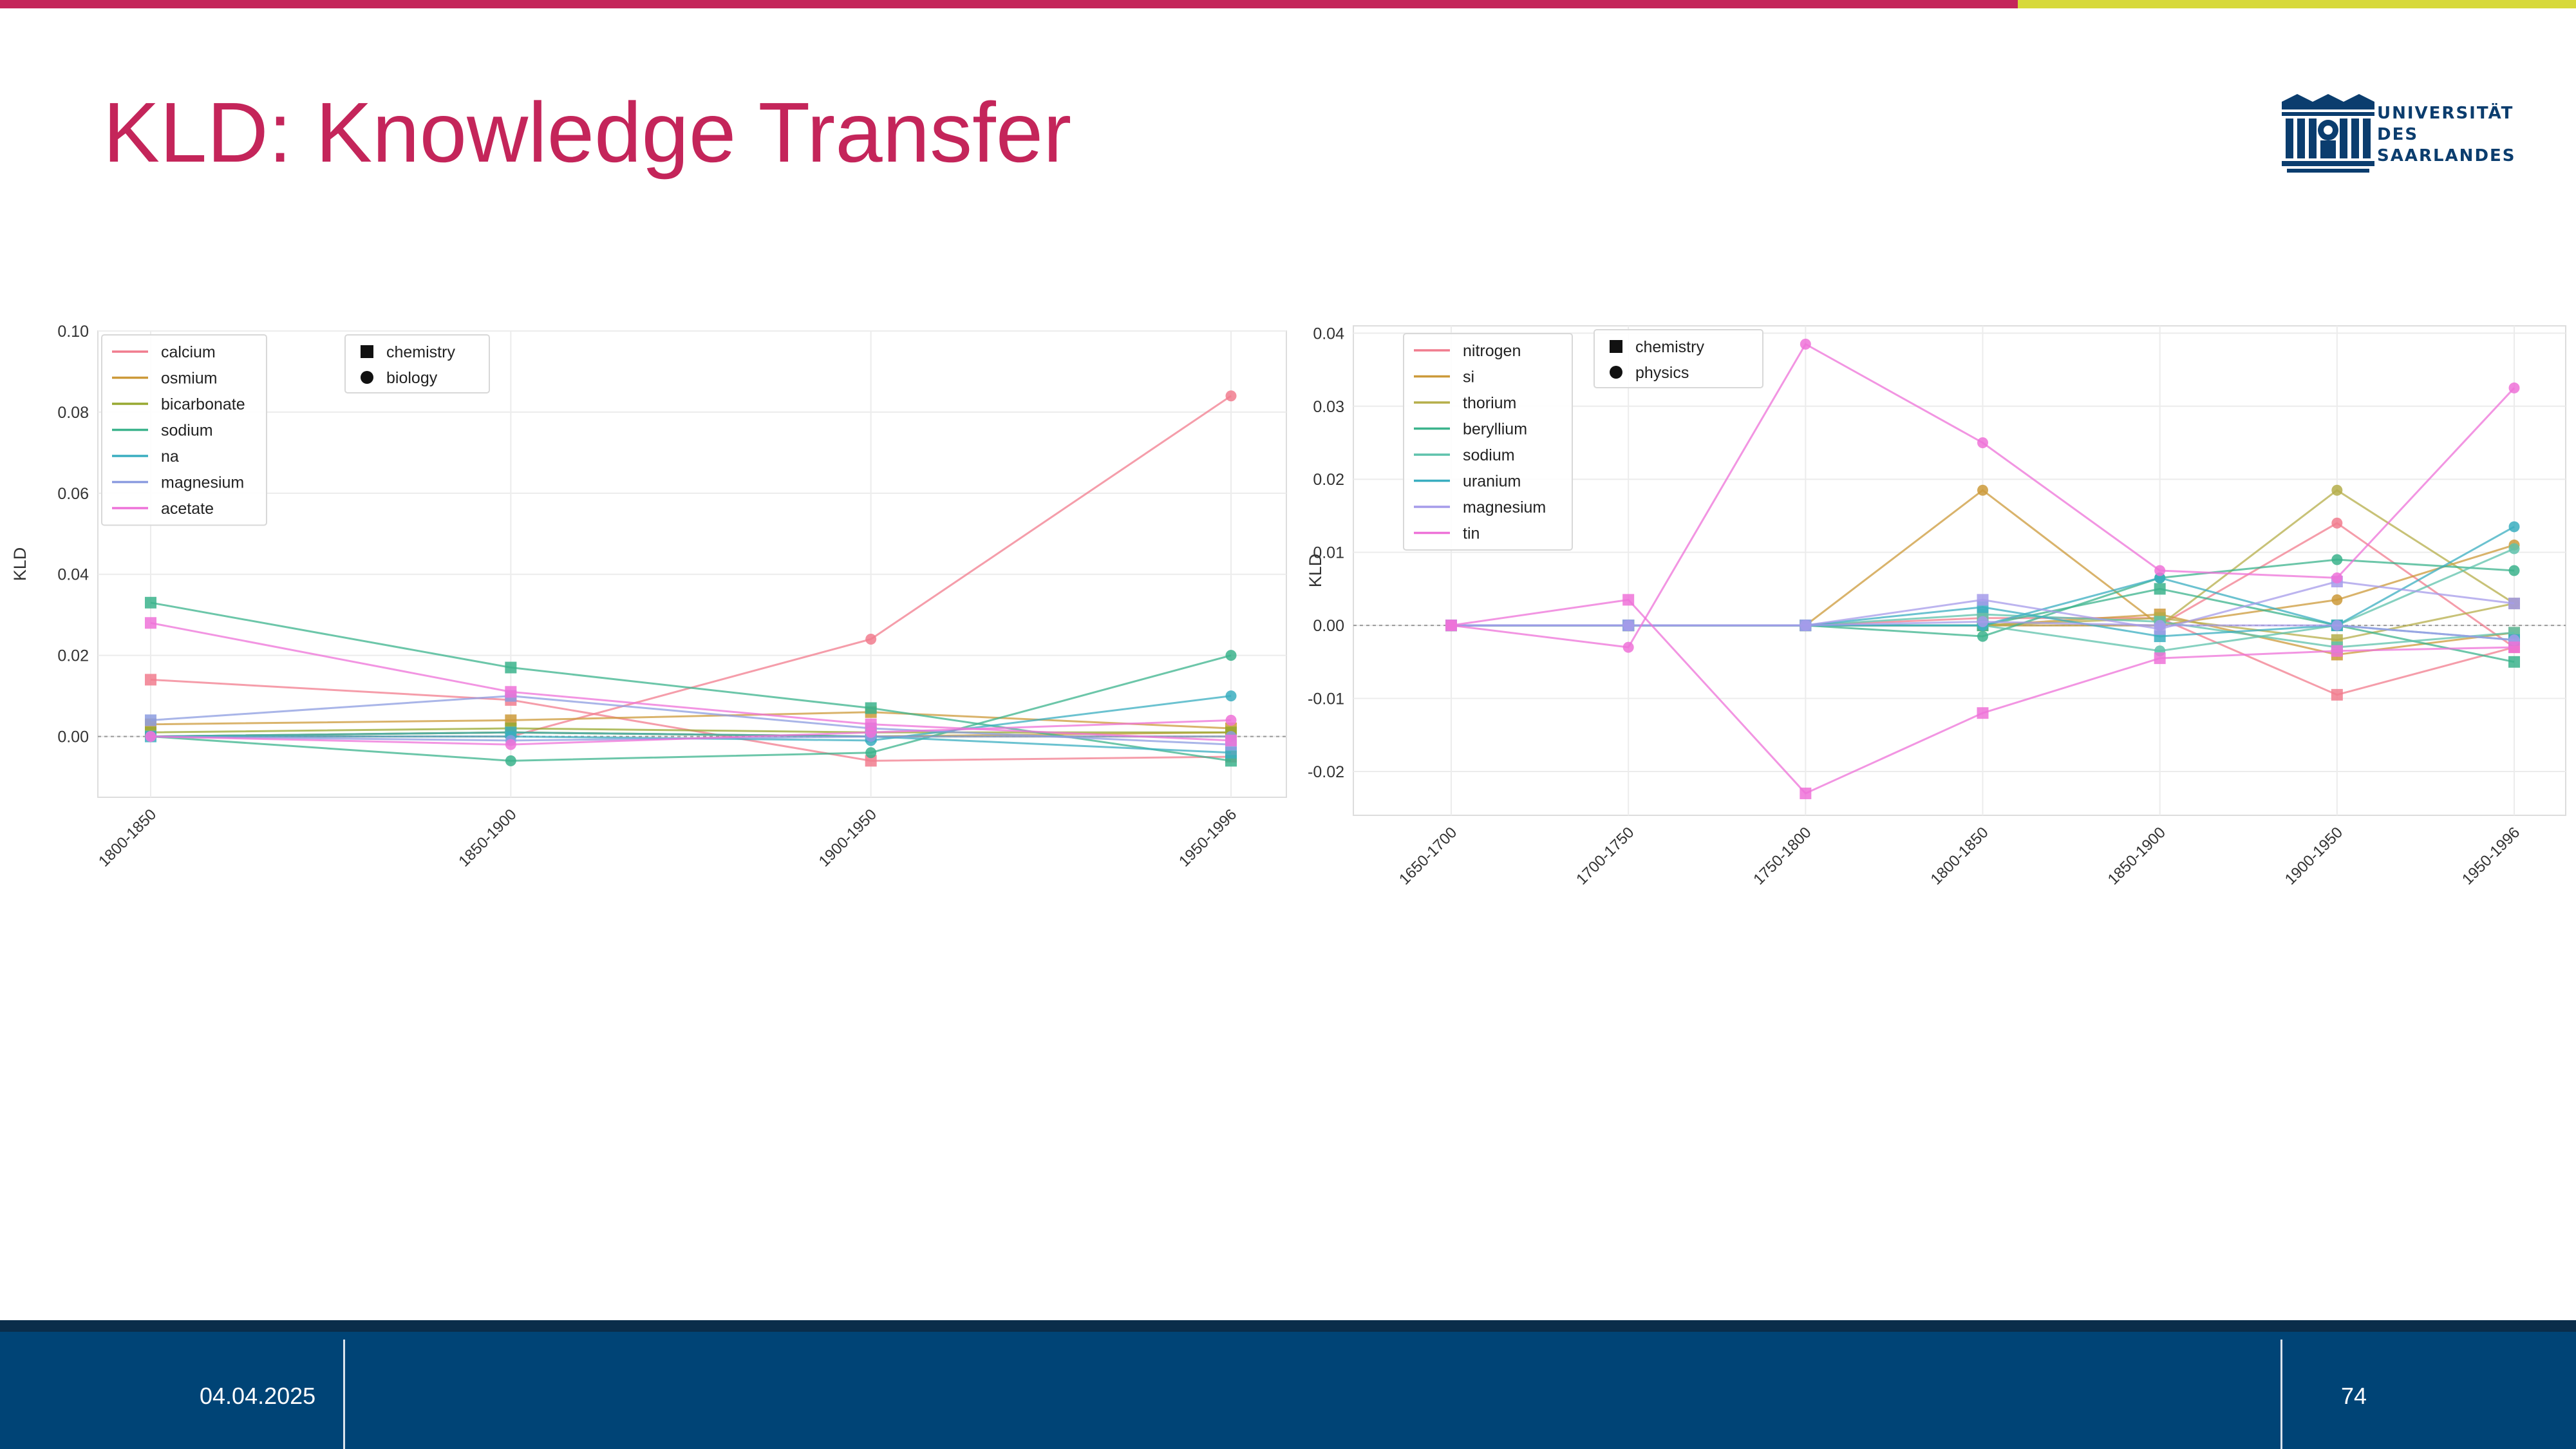 The width and height of the screenshot is (2576, 1449). I want to click on footer-bar, so click(1288, 1384).